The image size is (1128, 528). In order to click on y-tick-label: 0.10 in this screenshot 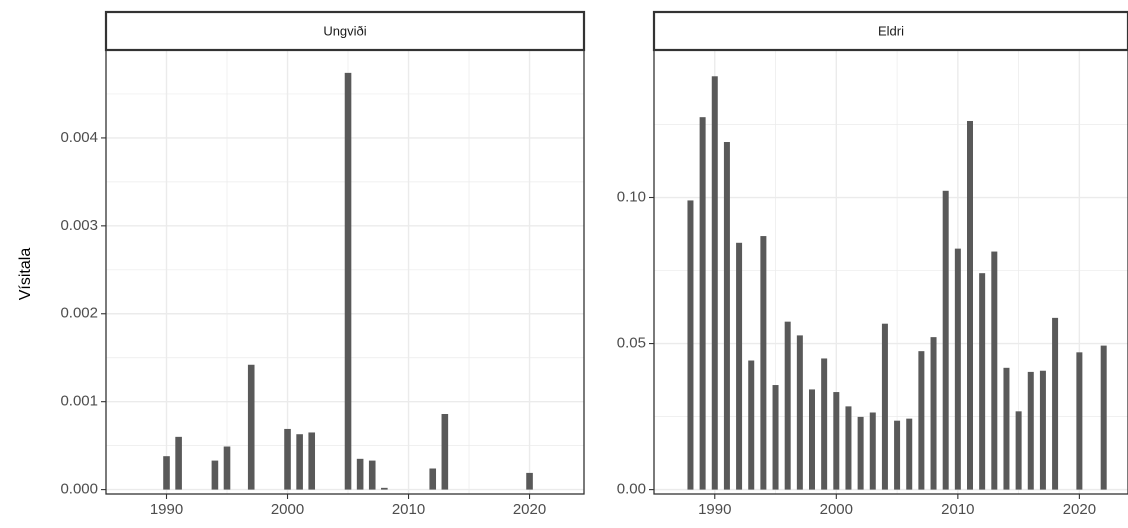, I will do `click(631, 196)`.